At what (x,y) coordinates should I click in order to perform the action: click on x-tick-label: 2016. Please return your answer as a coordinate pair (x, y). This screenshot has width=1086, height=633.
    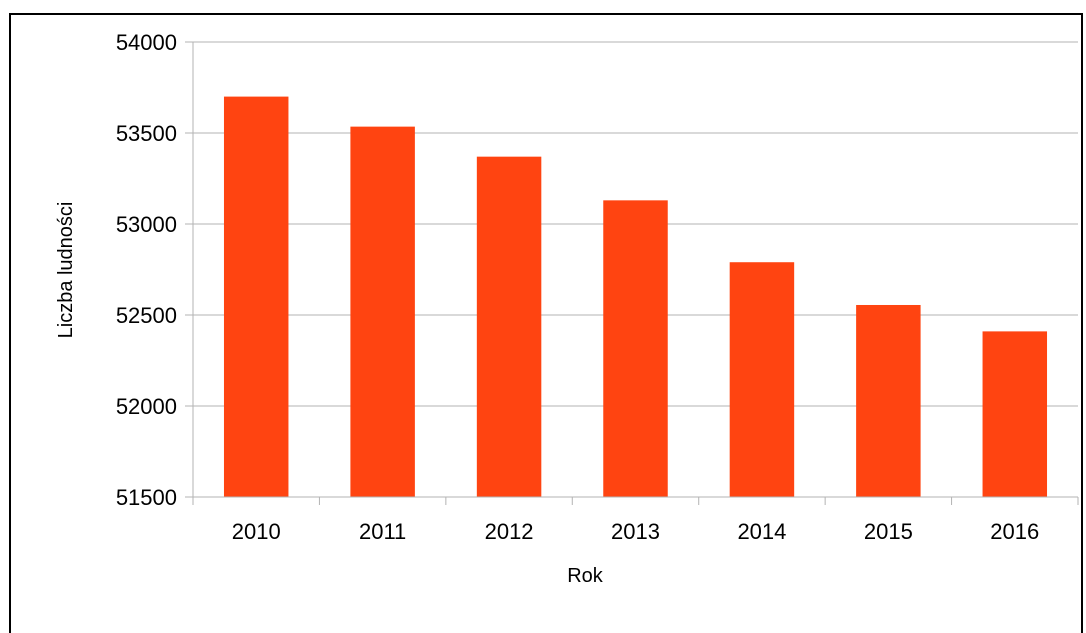
    Looking at the image, I should click on (1014, 531).